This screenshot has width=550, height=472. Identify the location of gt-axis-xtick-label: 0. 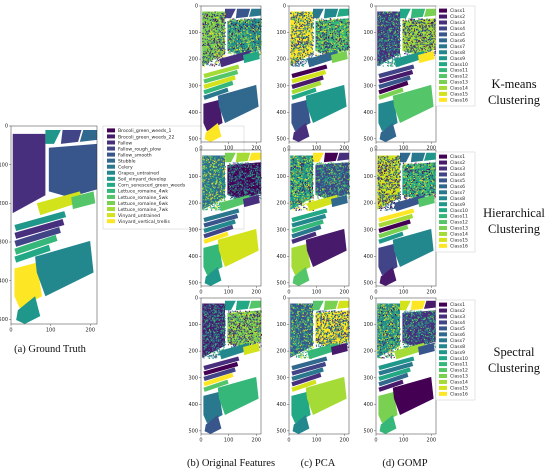
(10, 331).